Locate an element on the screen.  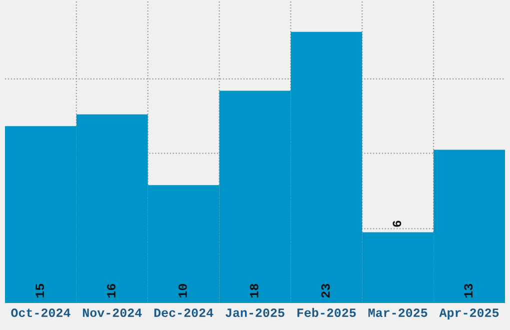
x-tick-label: Oct-2024 is located at coordinates (40, 313).